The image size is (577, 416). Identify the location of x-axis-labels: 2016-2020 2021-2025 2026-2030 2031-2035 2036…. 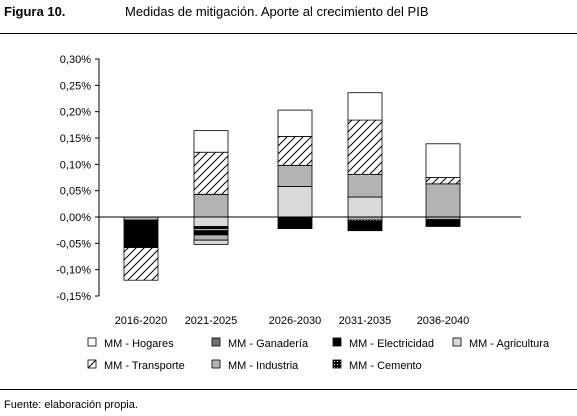
(292, 321).